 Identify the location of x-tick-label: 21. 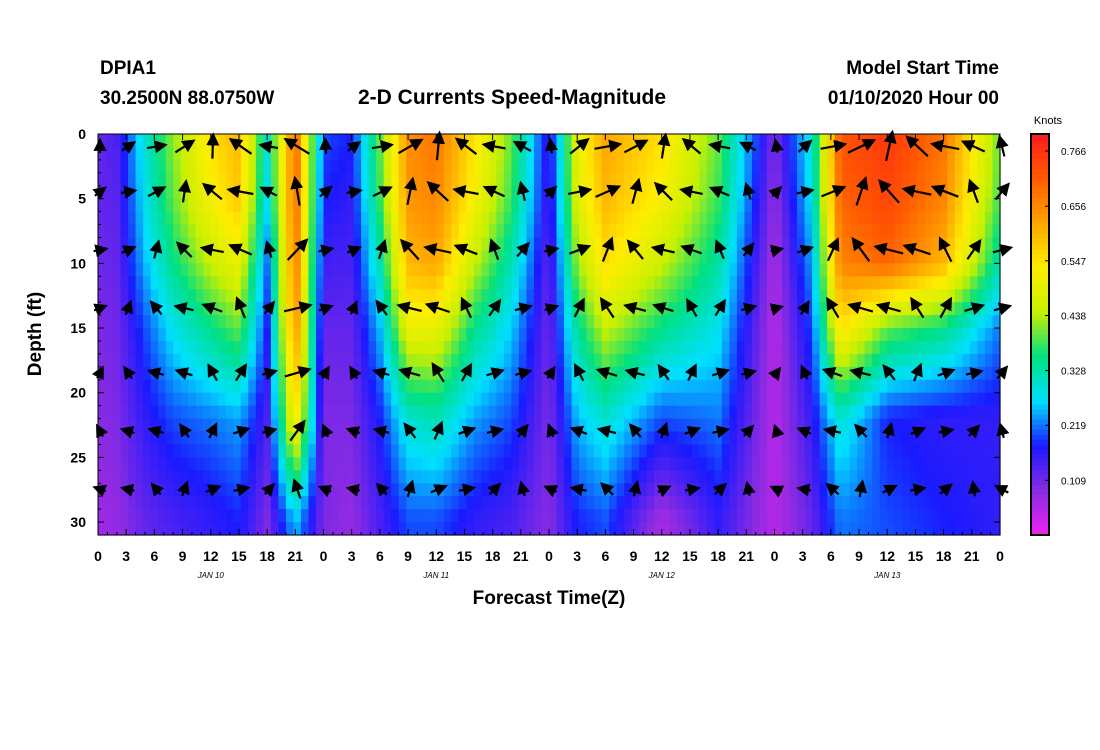
(747, 556).